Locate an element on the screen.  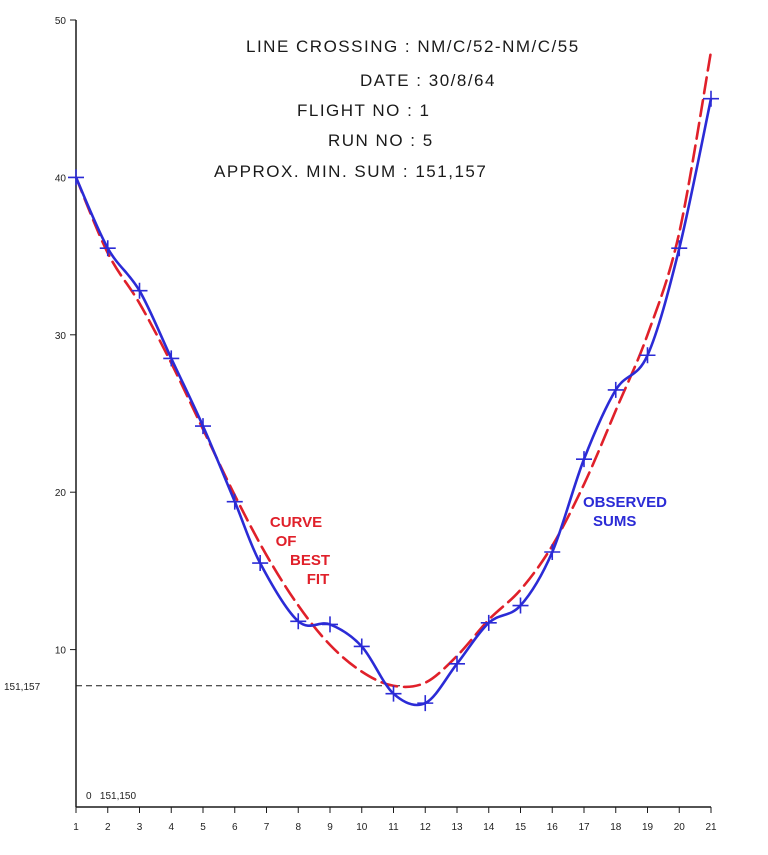
x-tick-label: 20 is located at coordinates (680, 827).